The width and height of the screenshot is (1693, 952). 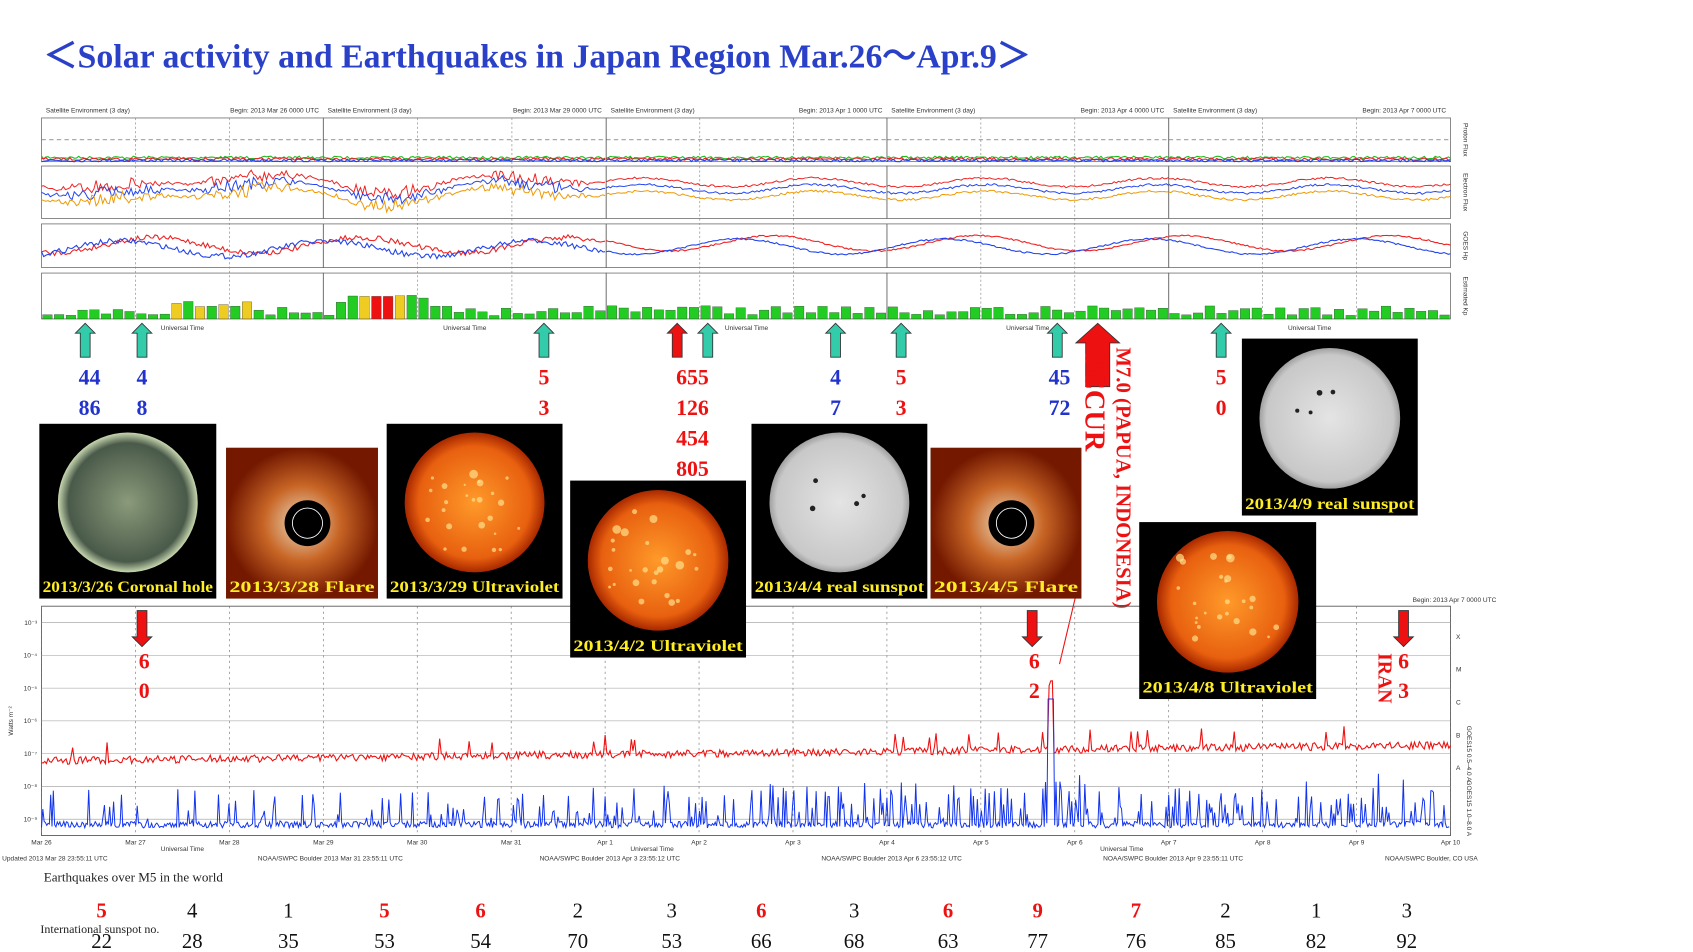 What do you see at coordinates (142, 408) in the screenshot?
I see `quake-label: 8` at bounding box center [142, 408].